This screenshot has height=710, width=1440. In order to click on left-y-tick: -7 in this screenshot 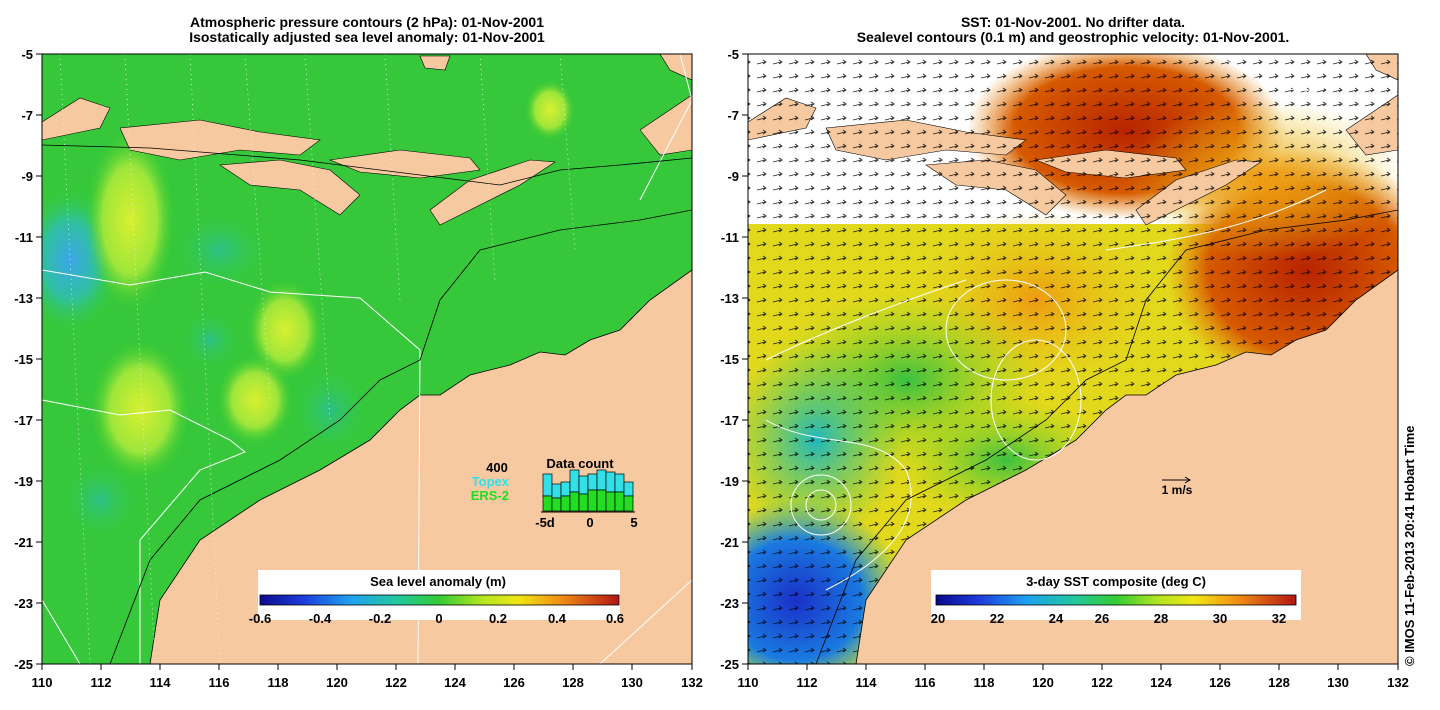, I will do `click(27, 115)`.